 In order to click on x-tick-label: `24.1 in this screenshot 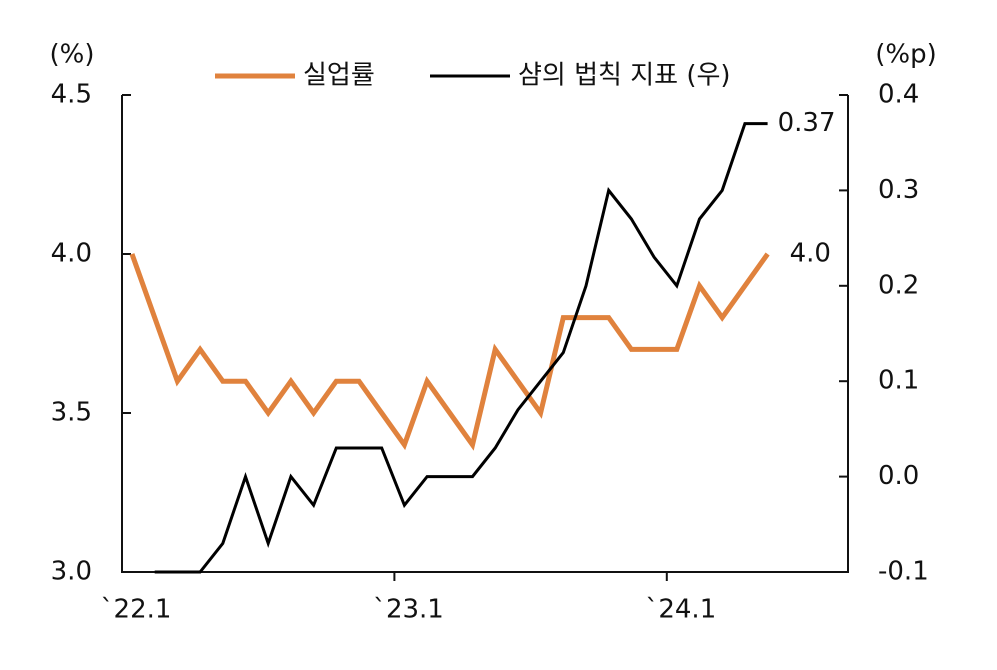, I will do `click(680, 610)`.